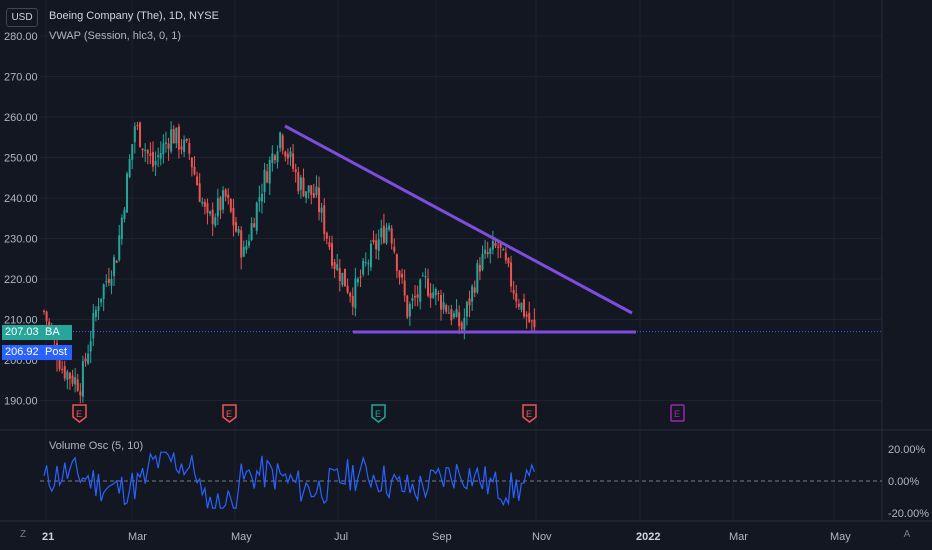 This screenshot has width=932, height=550. What do you see at coordinates (460, 229) in the screenshot?
I see `trendline-drawings` at bounding box center [460, 229].